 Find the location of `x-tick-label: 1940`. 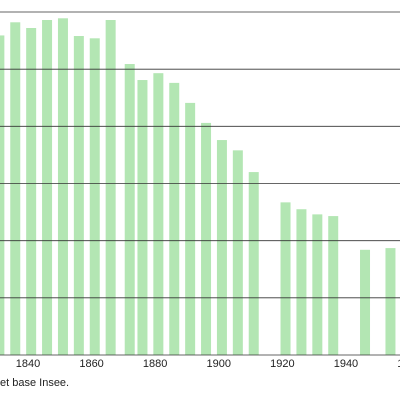

x-tick-label: 1940 is located at coordinates (346, 364).